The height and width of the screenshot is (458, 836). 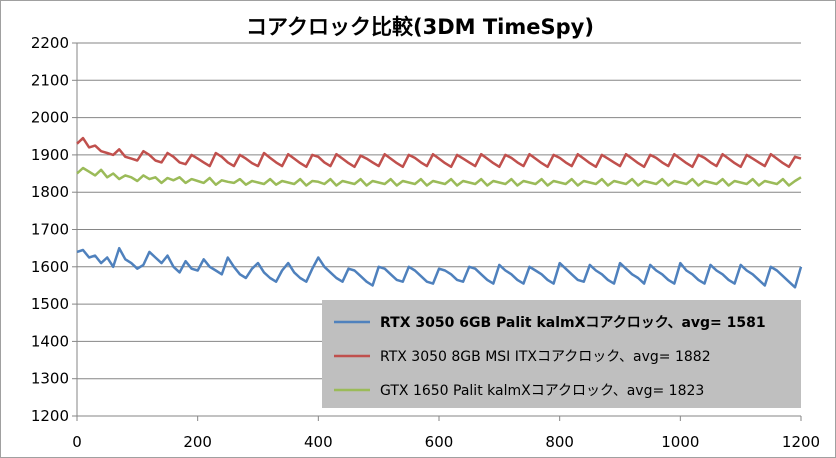 What do you see at coordinates (50, 341) in the screenshot?
I see `y-tick-label: 1400` at bounding box center [50, 341].